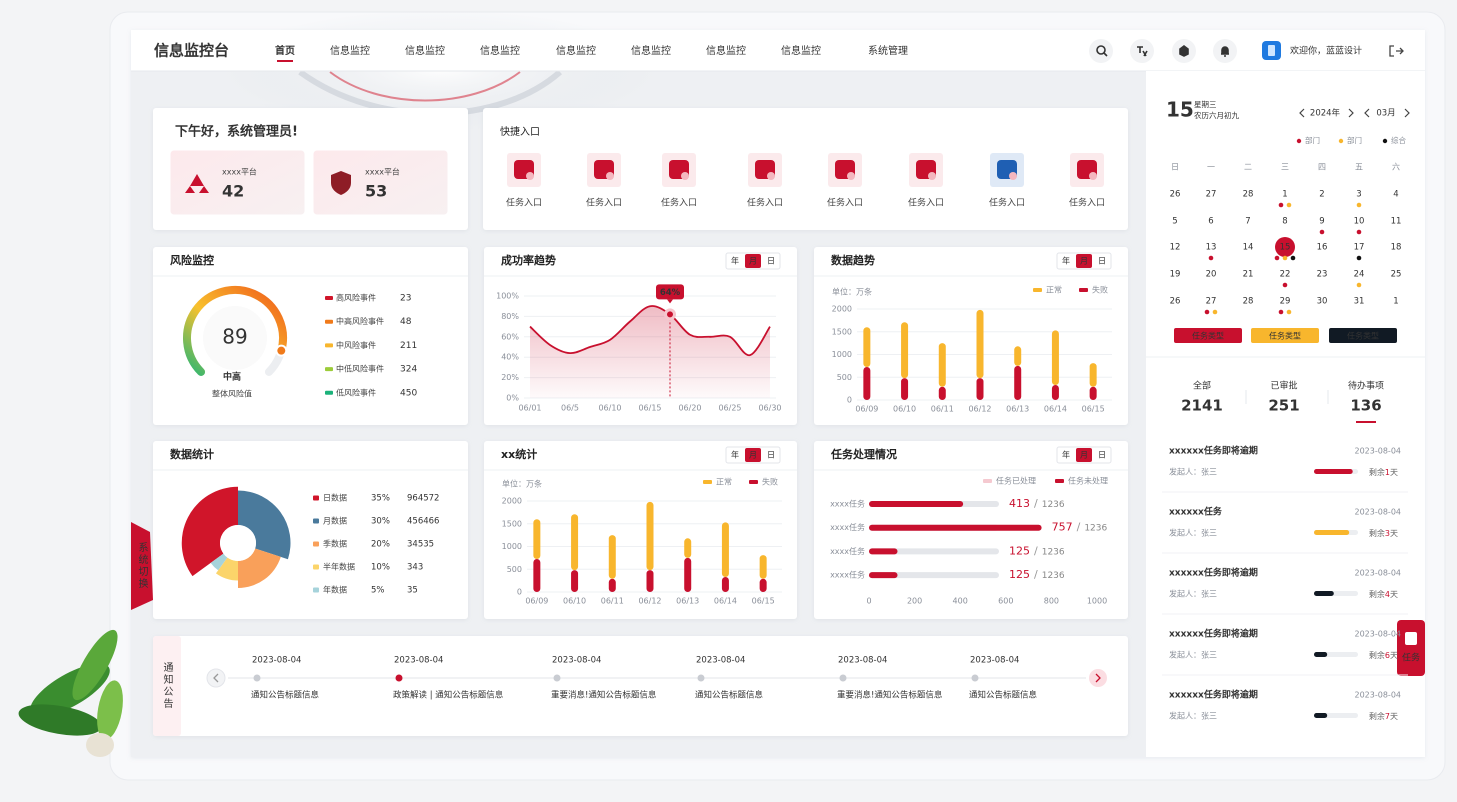  I want to click on calendar-date: 15, so click(1285, 248).